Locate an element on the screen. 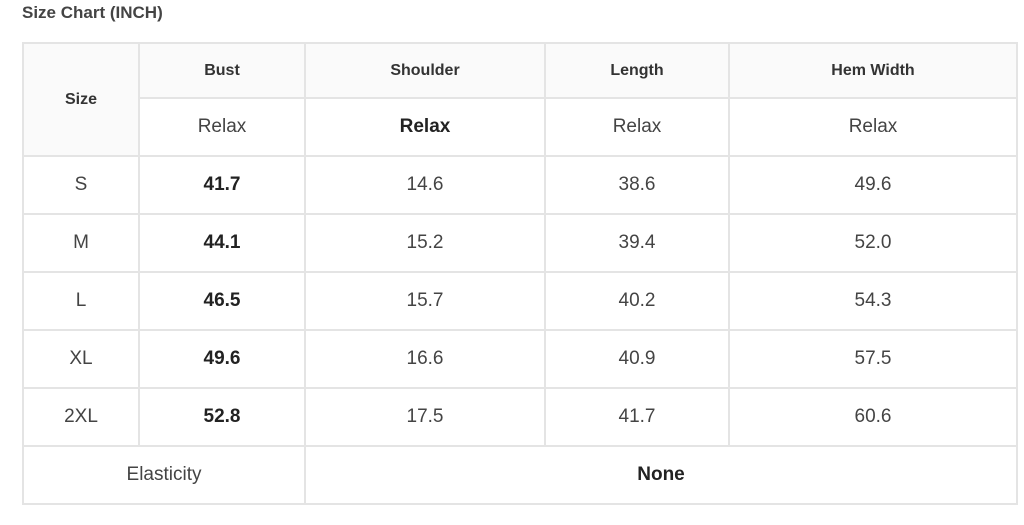 The width and height of the screenshot is (1024, 525). value-cell: 60.6 is located at coordinates (873, 417).